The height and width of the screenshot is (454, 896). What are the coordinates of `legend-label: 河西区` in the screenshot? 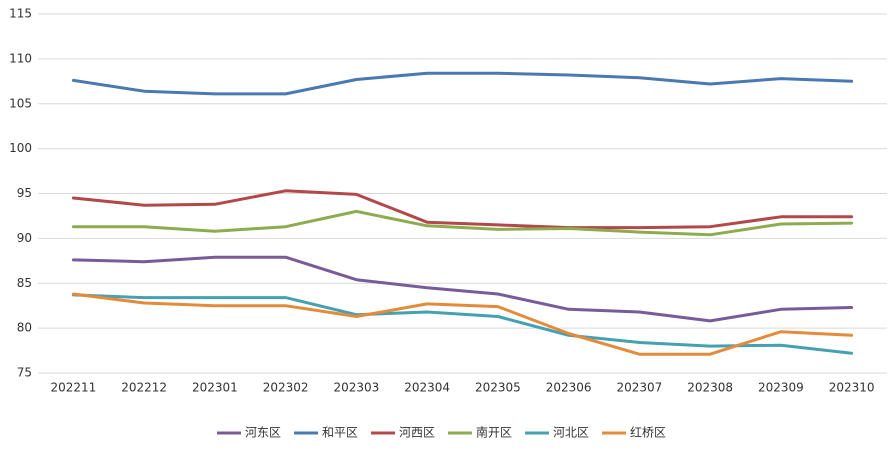 It's located at (417, 433).